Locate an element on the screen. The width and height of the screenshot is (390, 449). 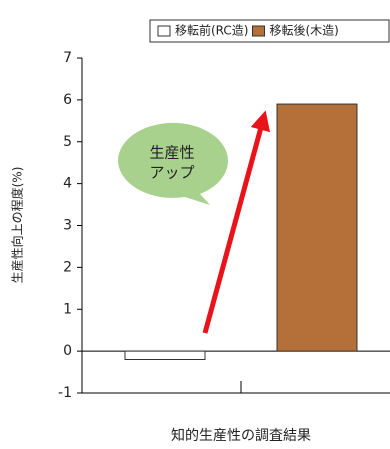
arrow is located at coordinates (236, 222).